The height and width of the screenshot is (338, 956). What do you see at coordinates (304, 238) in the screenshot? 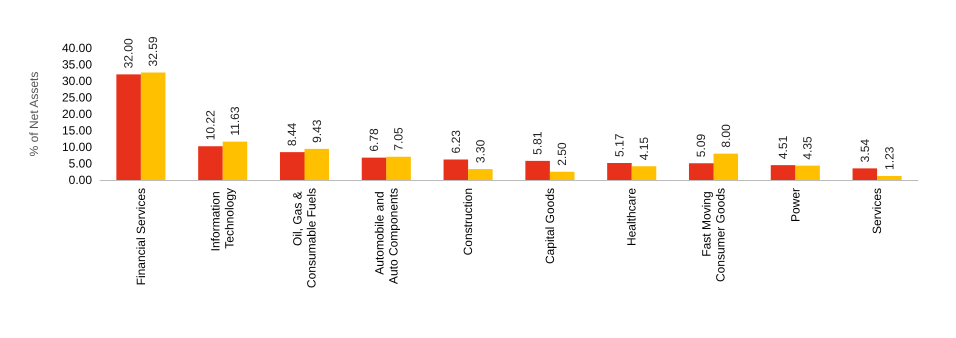
I see `x-tick-label: Oil, Gas & Consumable Fuels` at bounding box center [304, 238].